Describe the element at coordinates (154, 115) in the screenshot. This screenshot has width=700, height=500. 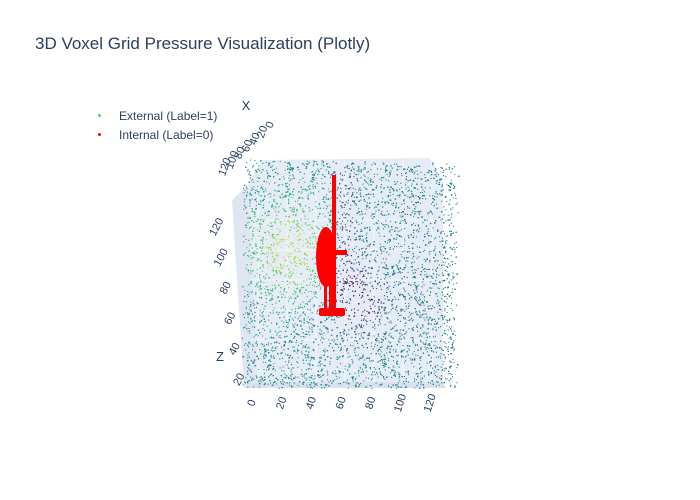
I see `legend-item-external: External (Label=1)` at that location.